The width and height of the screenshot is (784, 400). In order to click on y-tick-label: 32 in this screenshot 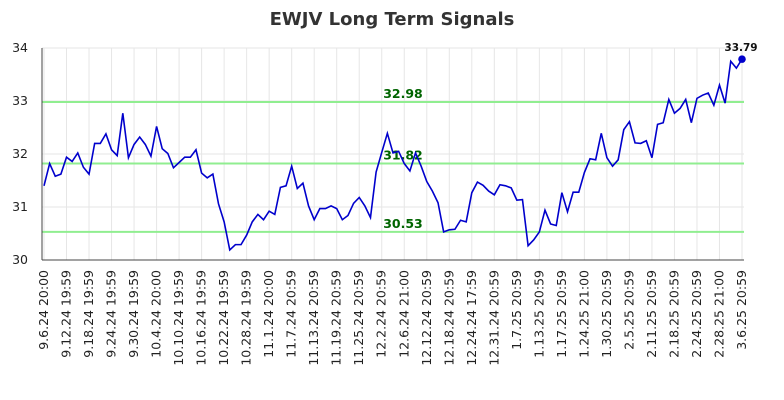, I will do `click(20, 153)`.